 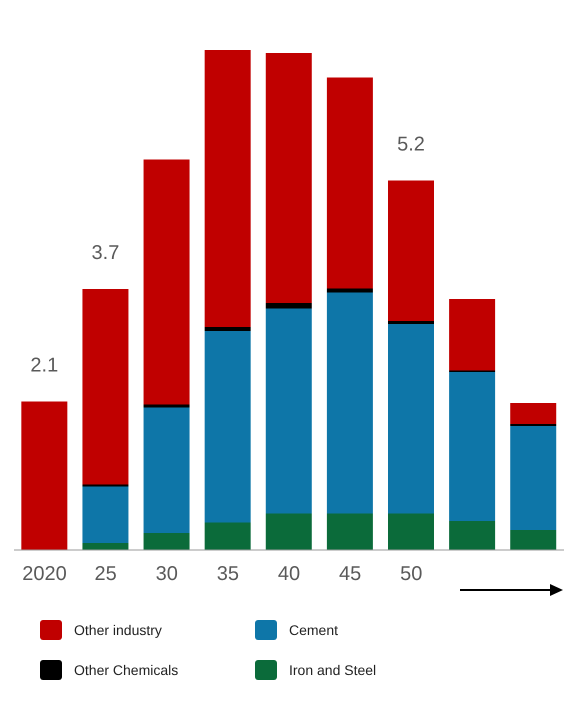 What do you see at coordinates (350, 574) in the screenshot?
I see `x-tick-label: 45` at bounding box center [350, 574].